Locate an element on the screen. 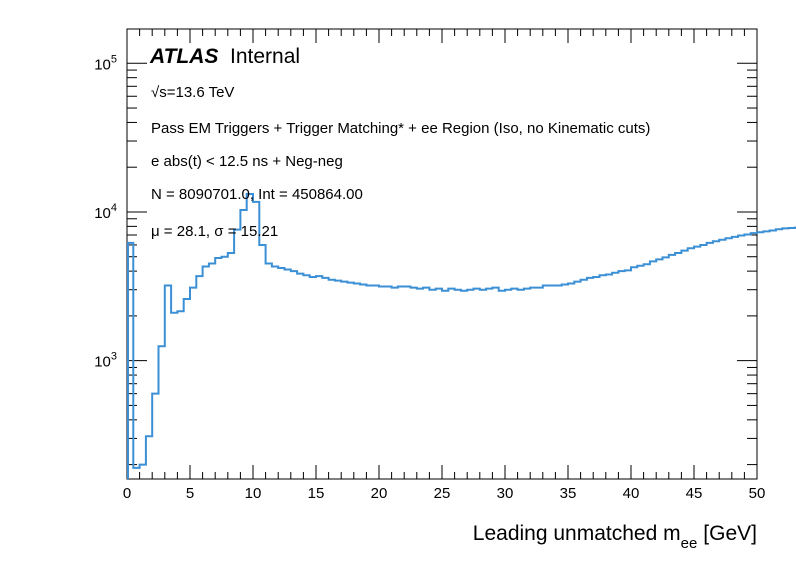  atlas-sublabel: Internal is located at coordinates (265, 56).